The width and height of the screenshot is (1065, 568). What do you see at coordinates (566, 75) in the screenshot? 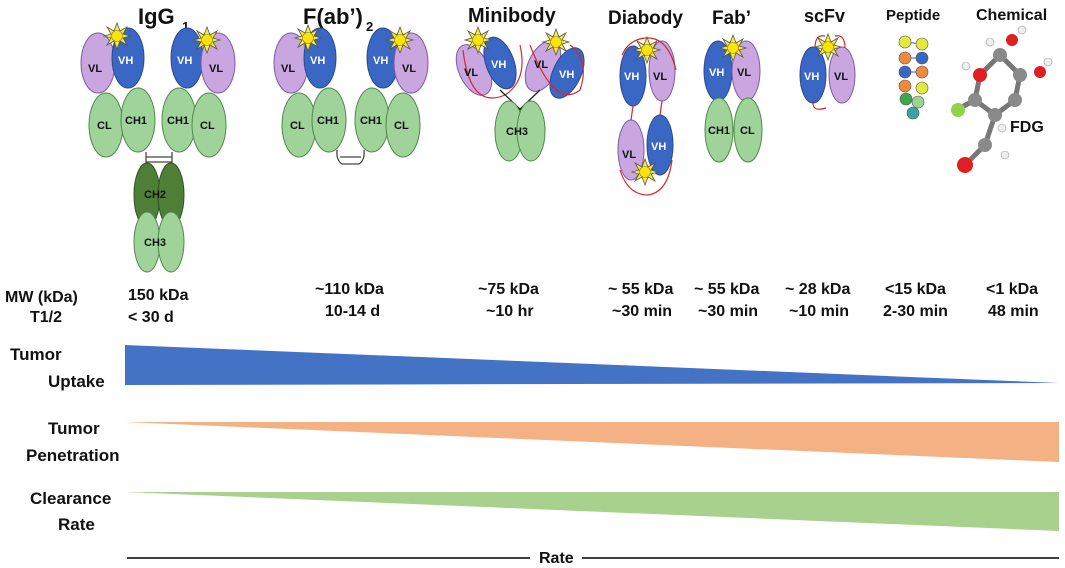
I see `minibody-vh-right-label: VH` at bounding box center [566, 75].